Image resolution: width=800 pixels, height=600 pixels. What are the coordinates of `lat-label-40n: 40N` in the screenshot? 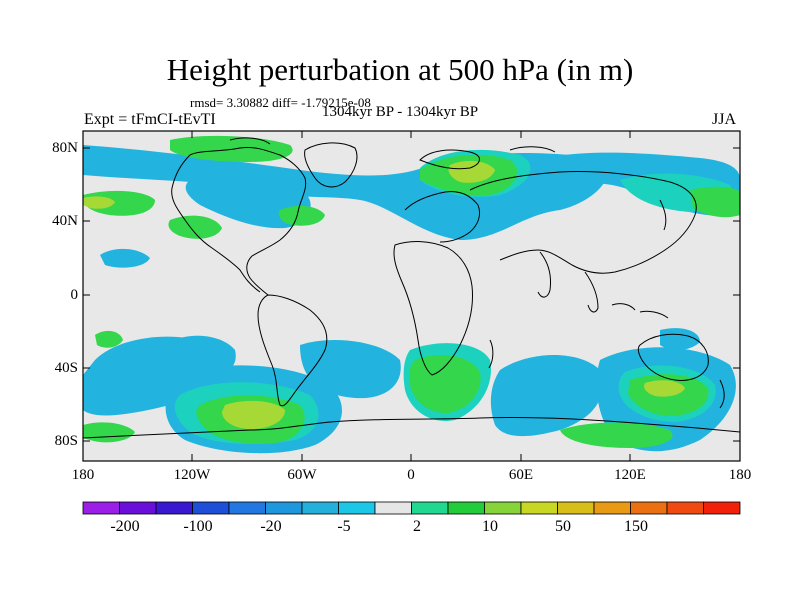 It's located at (65, 221).